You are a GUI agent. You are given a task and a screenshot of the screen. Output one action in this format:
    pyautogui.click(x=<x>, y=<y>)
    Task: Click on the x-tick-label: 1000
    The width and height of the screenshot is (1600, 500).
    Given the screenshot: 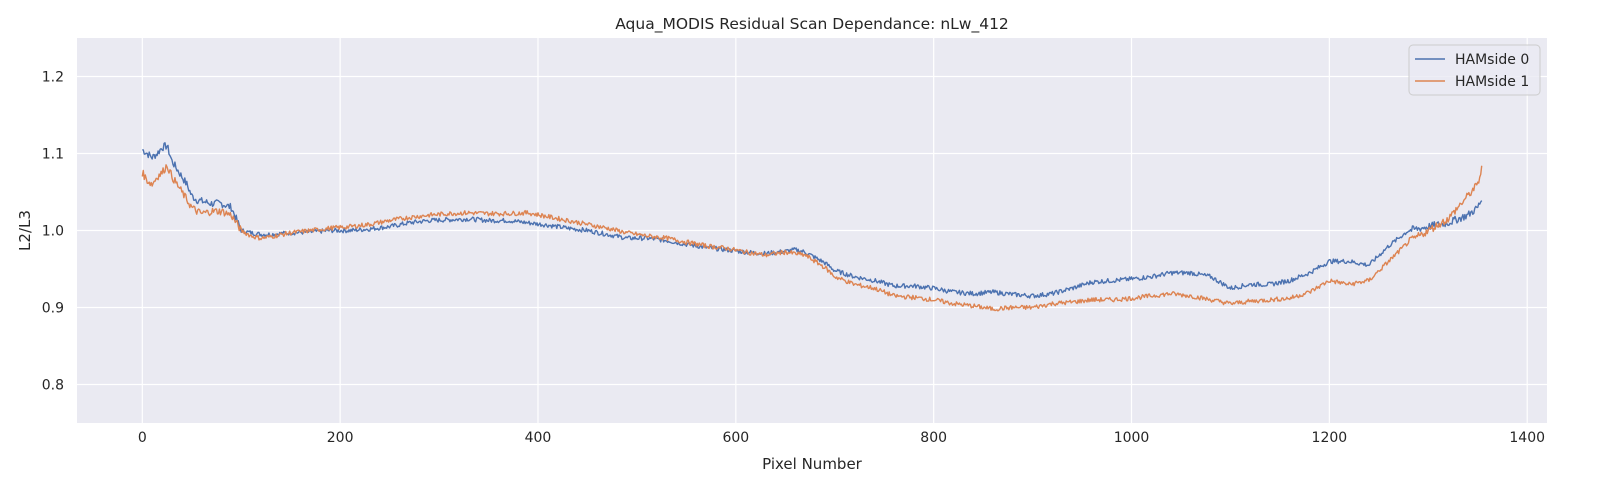 What is the action you would take?
    pyautogui.click(x=1132, y=438)
    